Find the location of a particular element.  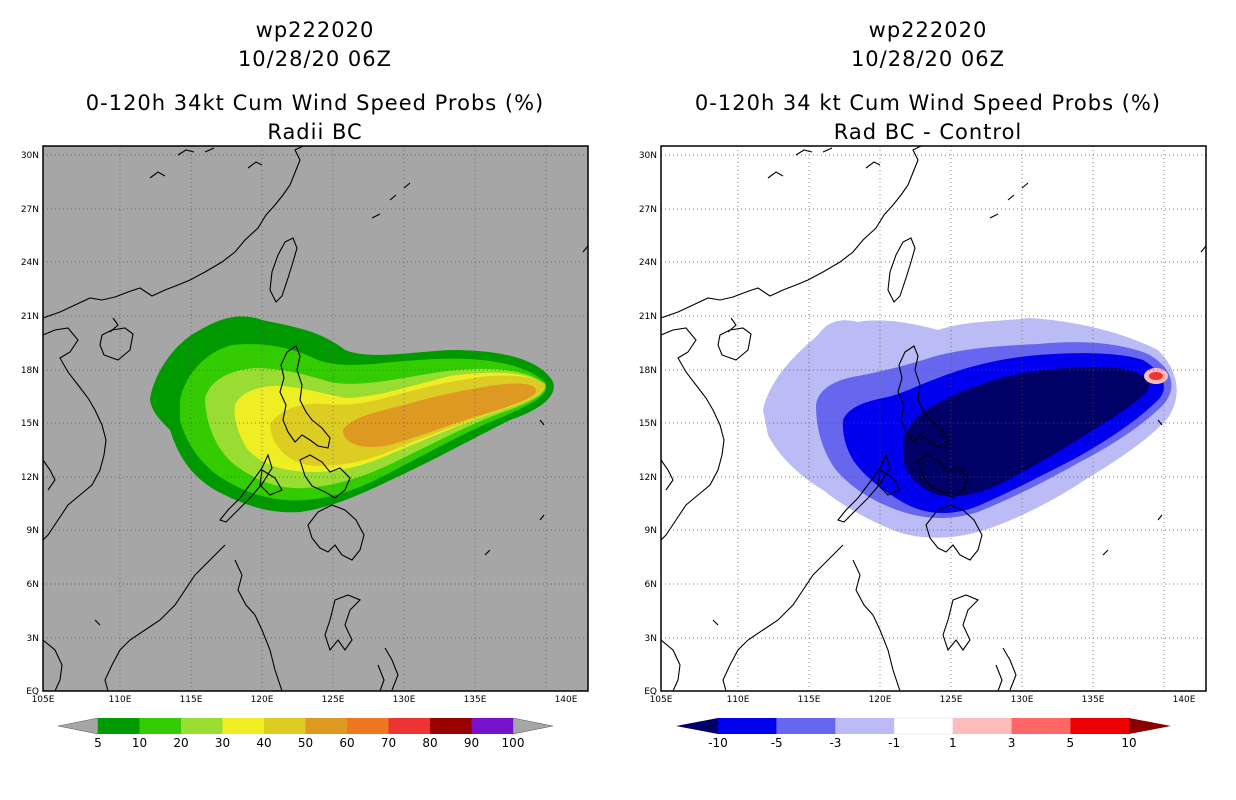

left-colorbar-label: 40 is located at coordinates (263, 743).